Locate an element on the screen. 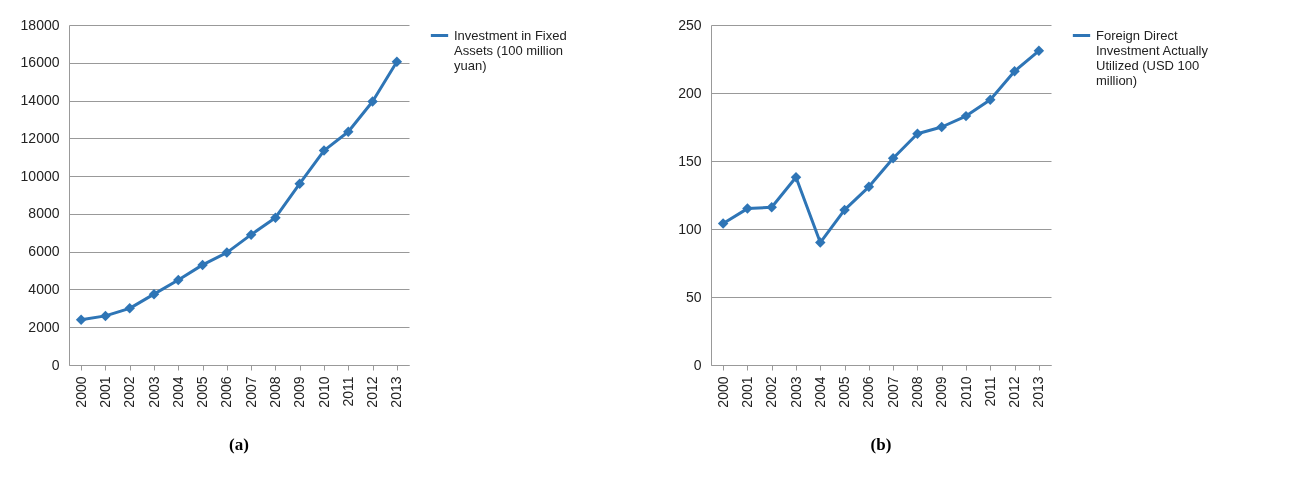 The image size is (1314, 480). y-tick-label: 8000 is located at coordinates (44, 213).